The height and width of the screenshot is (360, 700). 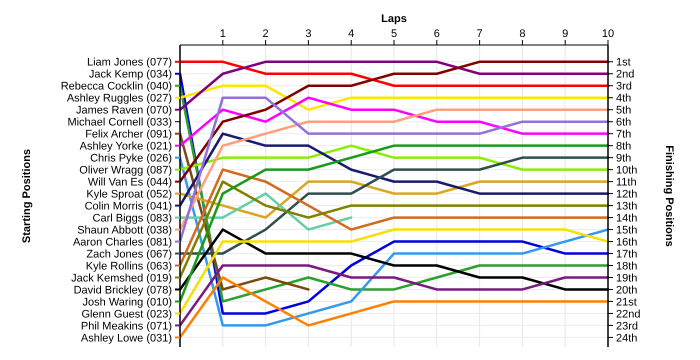 What do you see at coordinates (129, 266) in the screenshot?
I see `legend-label: Kyle Rollins (063)` at bounding box center [129, 266].